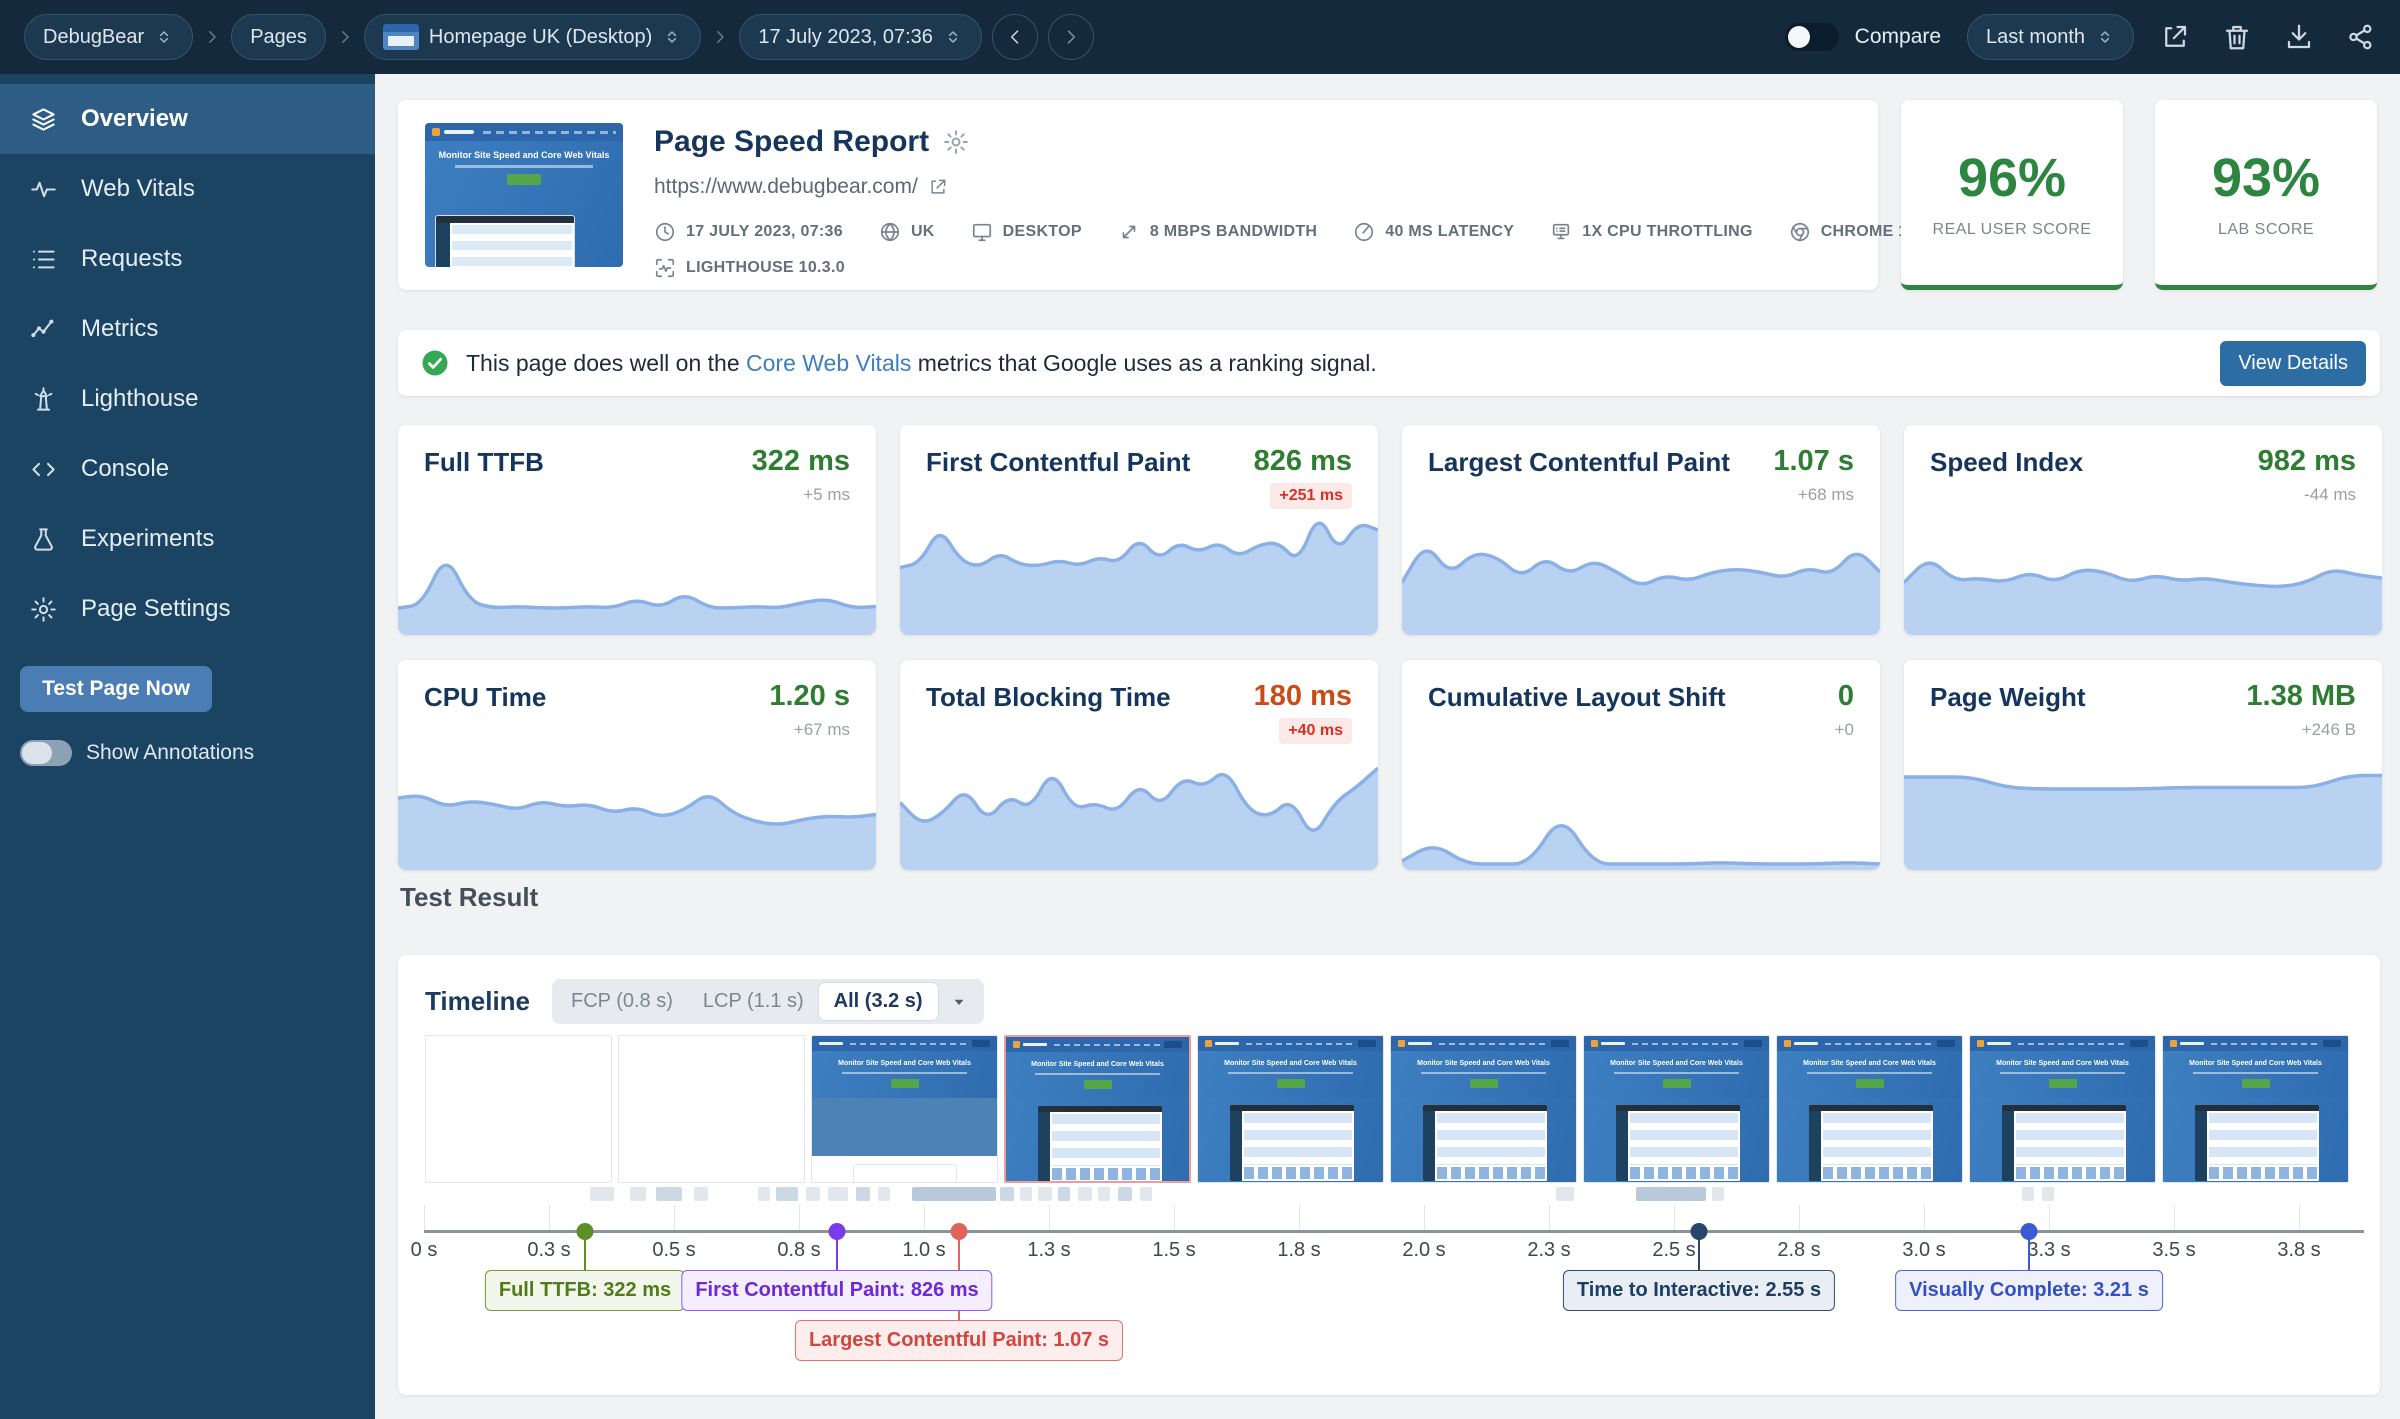 The image size is (2400, 1419). Describe the element at coordinates (1667, 231) in the screenshot. I see `meta-badge-label: 1X CPU THROTTLING` at that location.